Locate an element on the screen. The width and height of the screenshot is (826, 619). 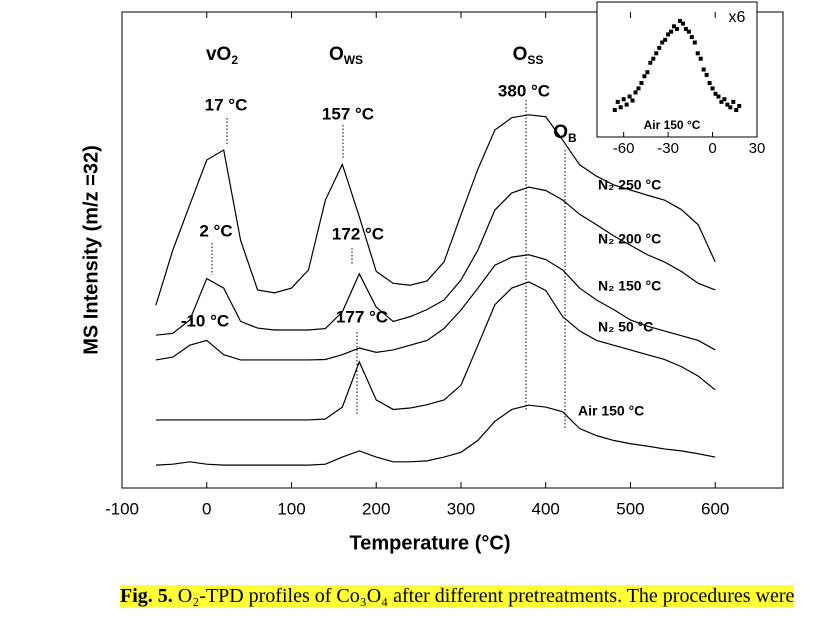
inset-label: Air 150 °C is located at coordinates (672, 125).